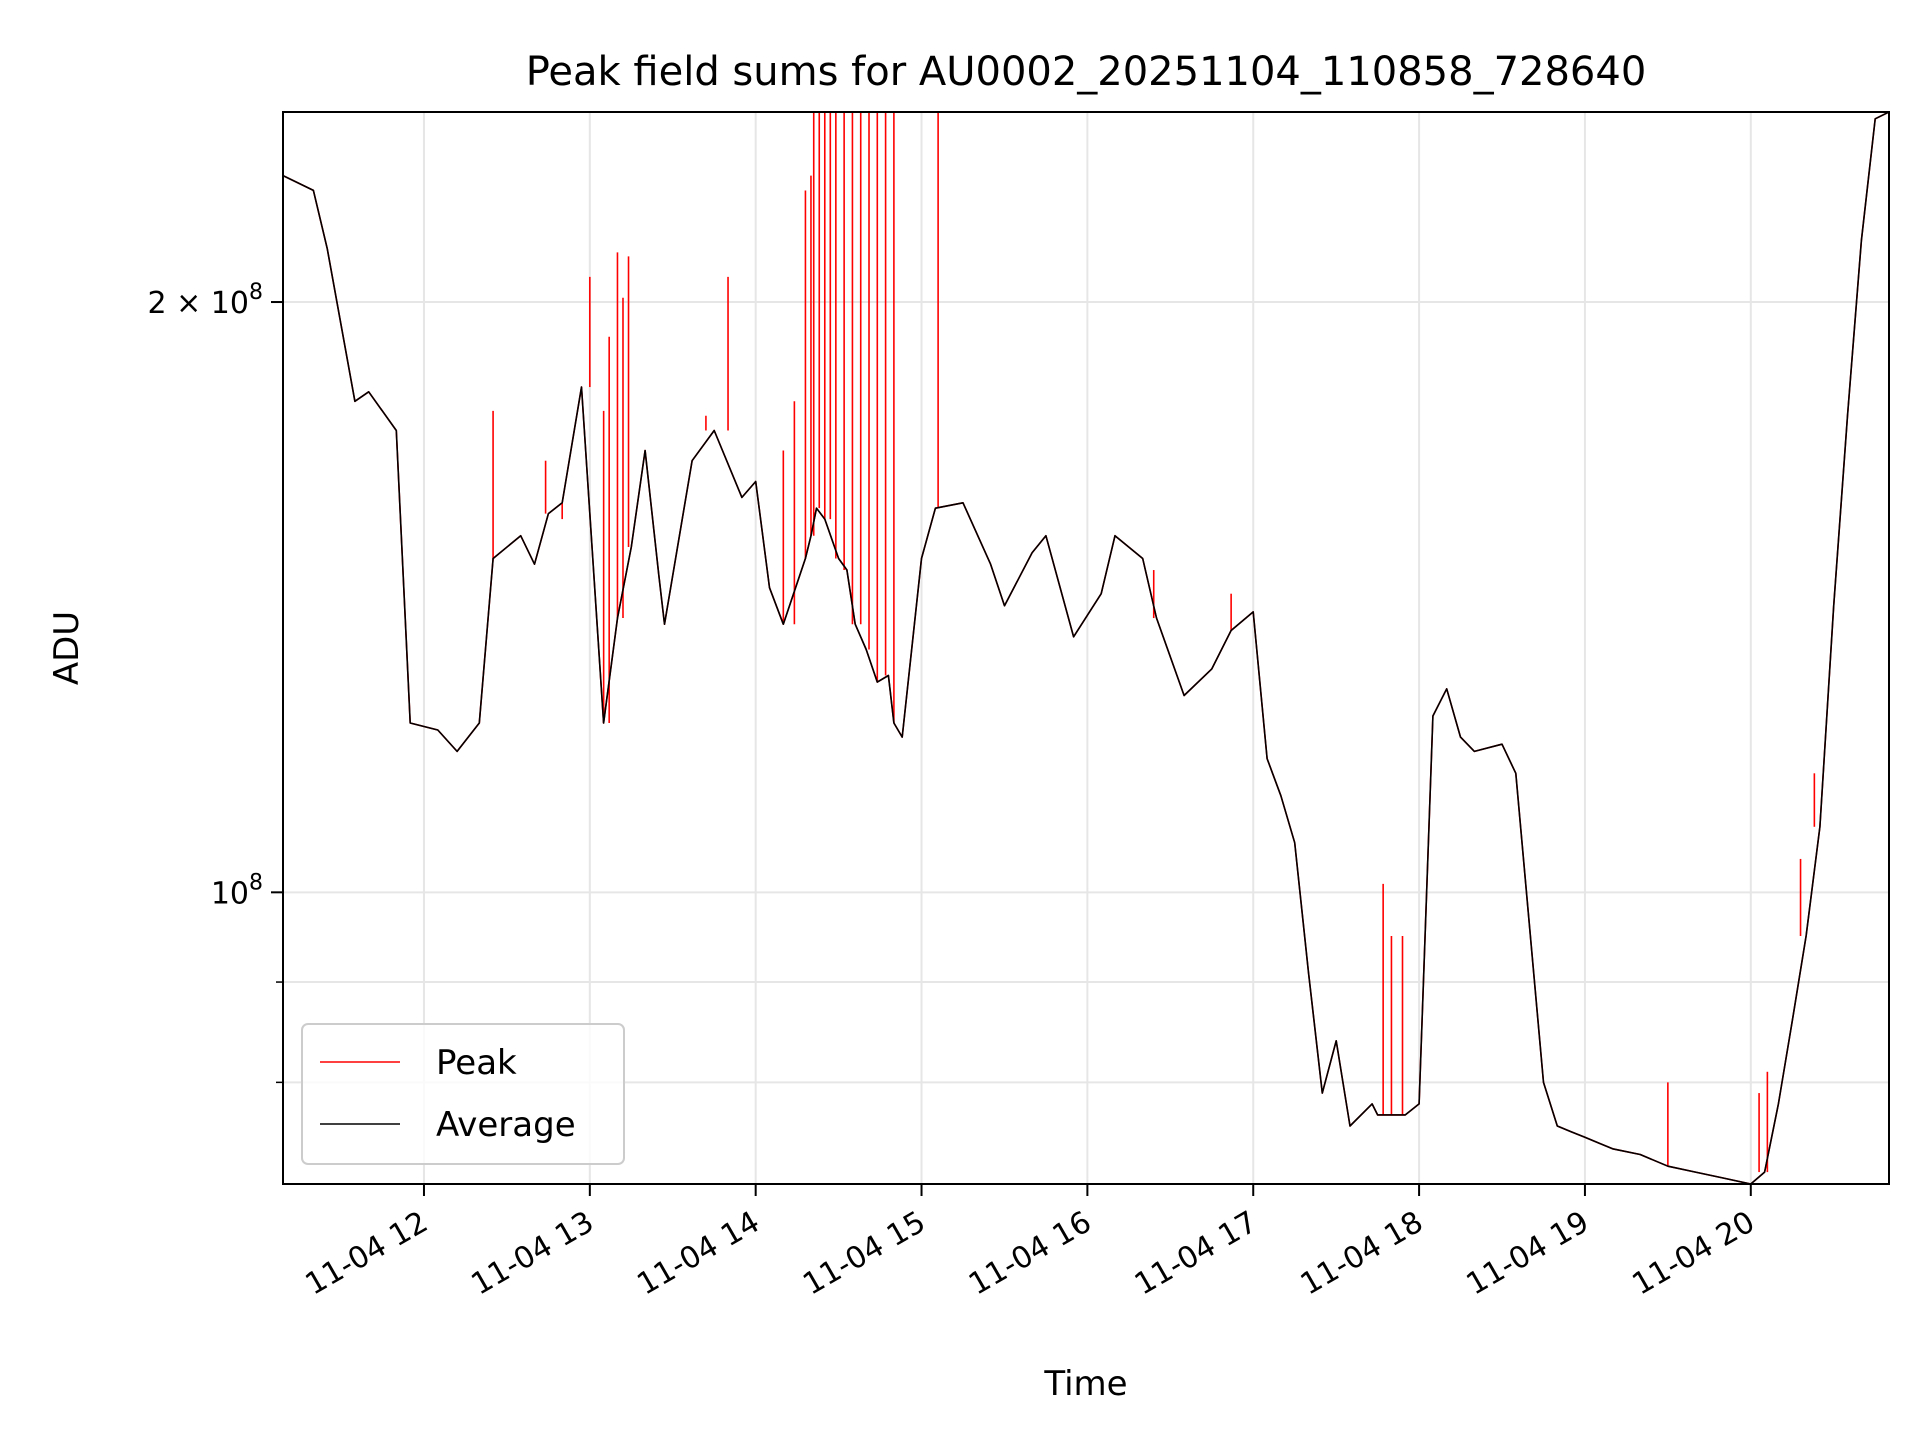 This screenshot has width=1920, height=1440. Describe the element at coordinates (67, 648) in the screenshot. I see `y-axis-label: ADU` at that location.